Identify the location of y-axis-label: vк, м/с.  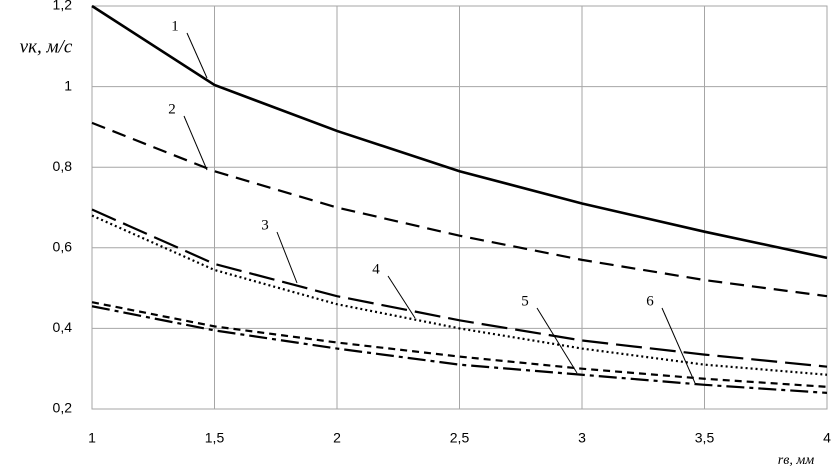
(46, 46).